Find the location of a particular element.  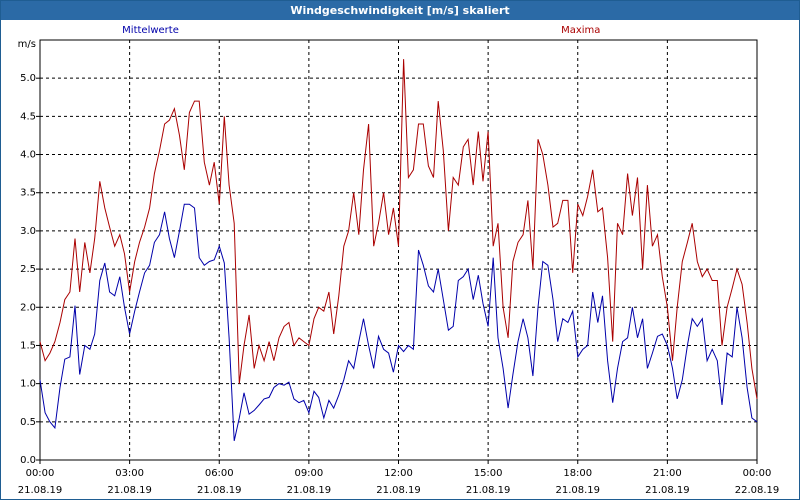

x-tick-time-label: 12:00 is located at coordinates (398, 473).